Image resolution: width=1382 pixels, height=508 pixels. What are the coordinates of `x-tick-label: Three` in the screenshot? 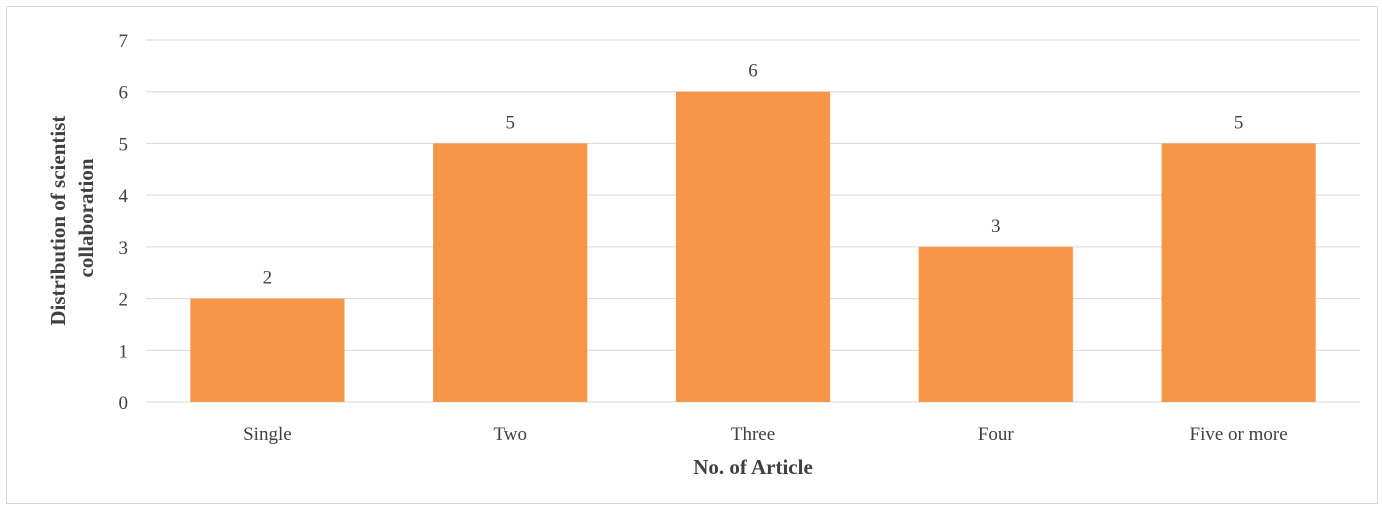 It's located at (753, 434).